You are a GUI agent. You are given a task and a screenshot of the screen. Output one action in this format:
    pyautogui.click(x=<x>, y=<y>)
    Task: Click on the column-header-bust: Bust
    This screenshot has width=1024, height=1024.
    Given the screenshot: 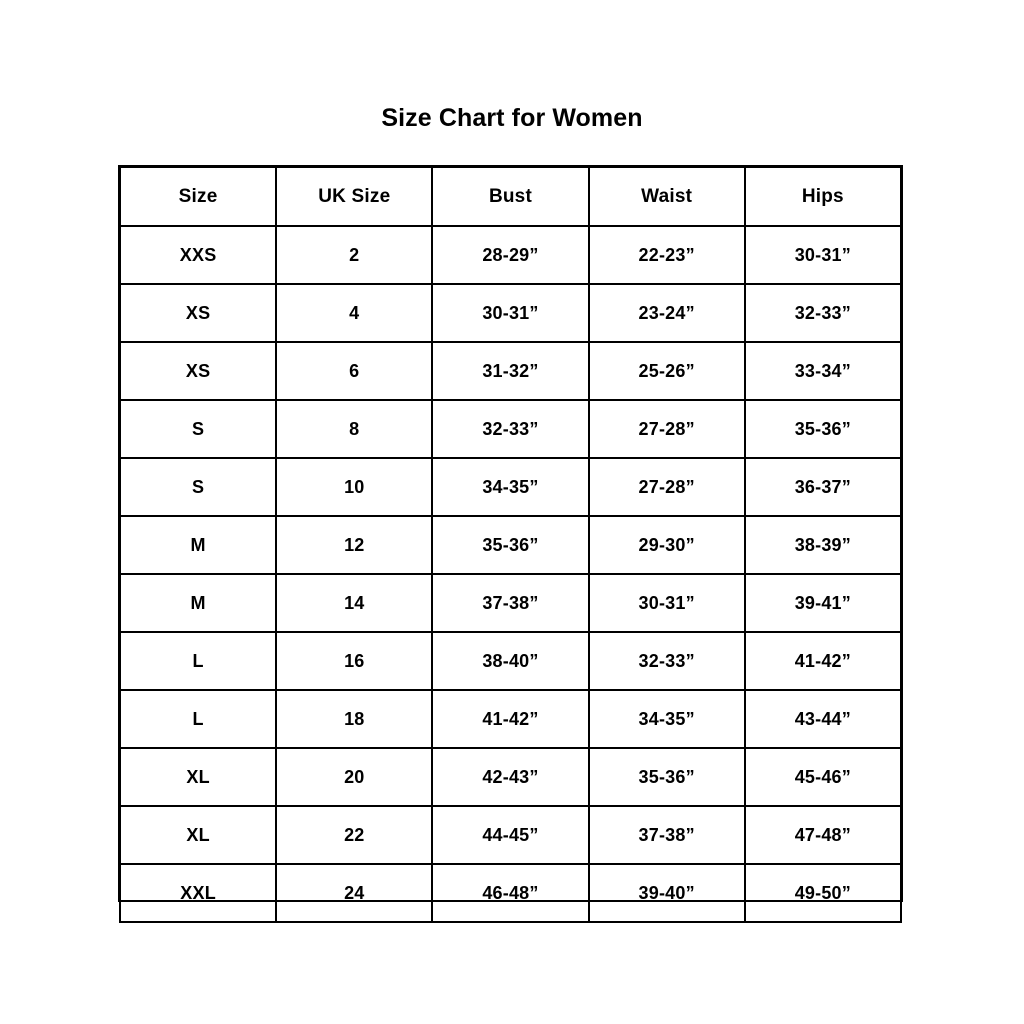 What is the action you would take?
    pyautogui.click(x=510, y=196)
    